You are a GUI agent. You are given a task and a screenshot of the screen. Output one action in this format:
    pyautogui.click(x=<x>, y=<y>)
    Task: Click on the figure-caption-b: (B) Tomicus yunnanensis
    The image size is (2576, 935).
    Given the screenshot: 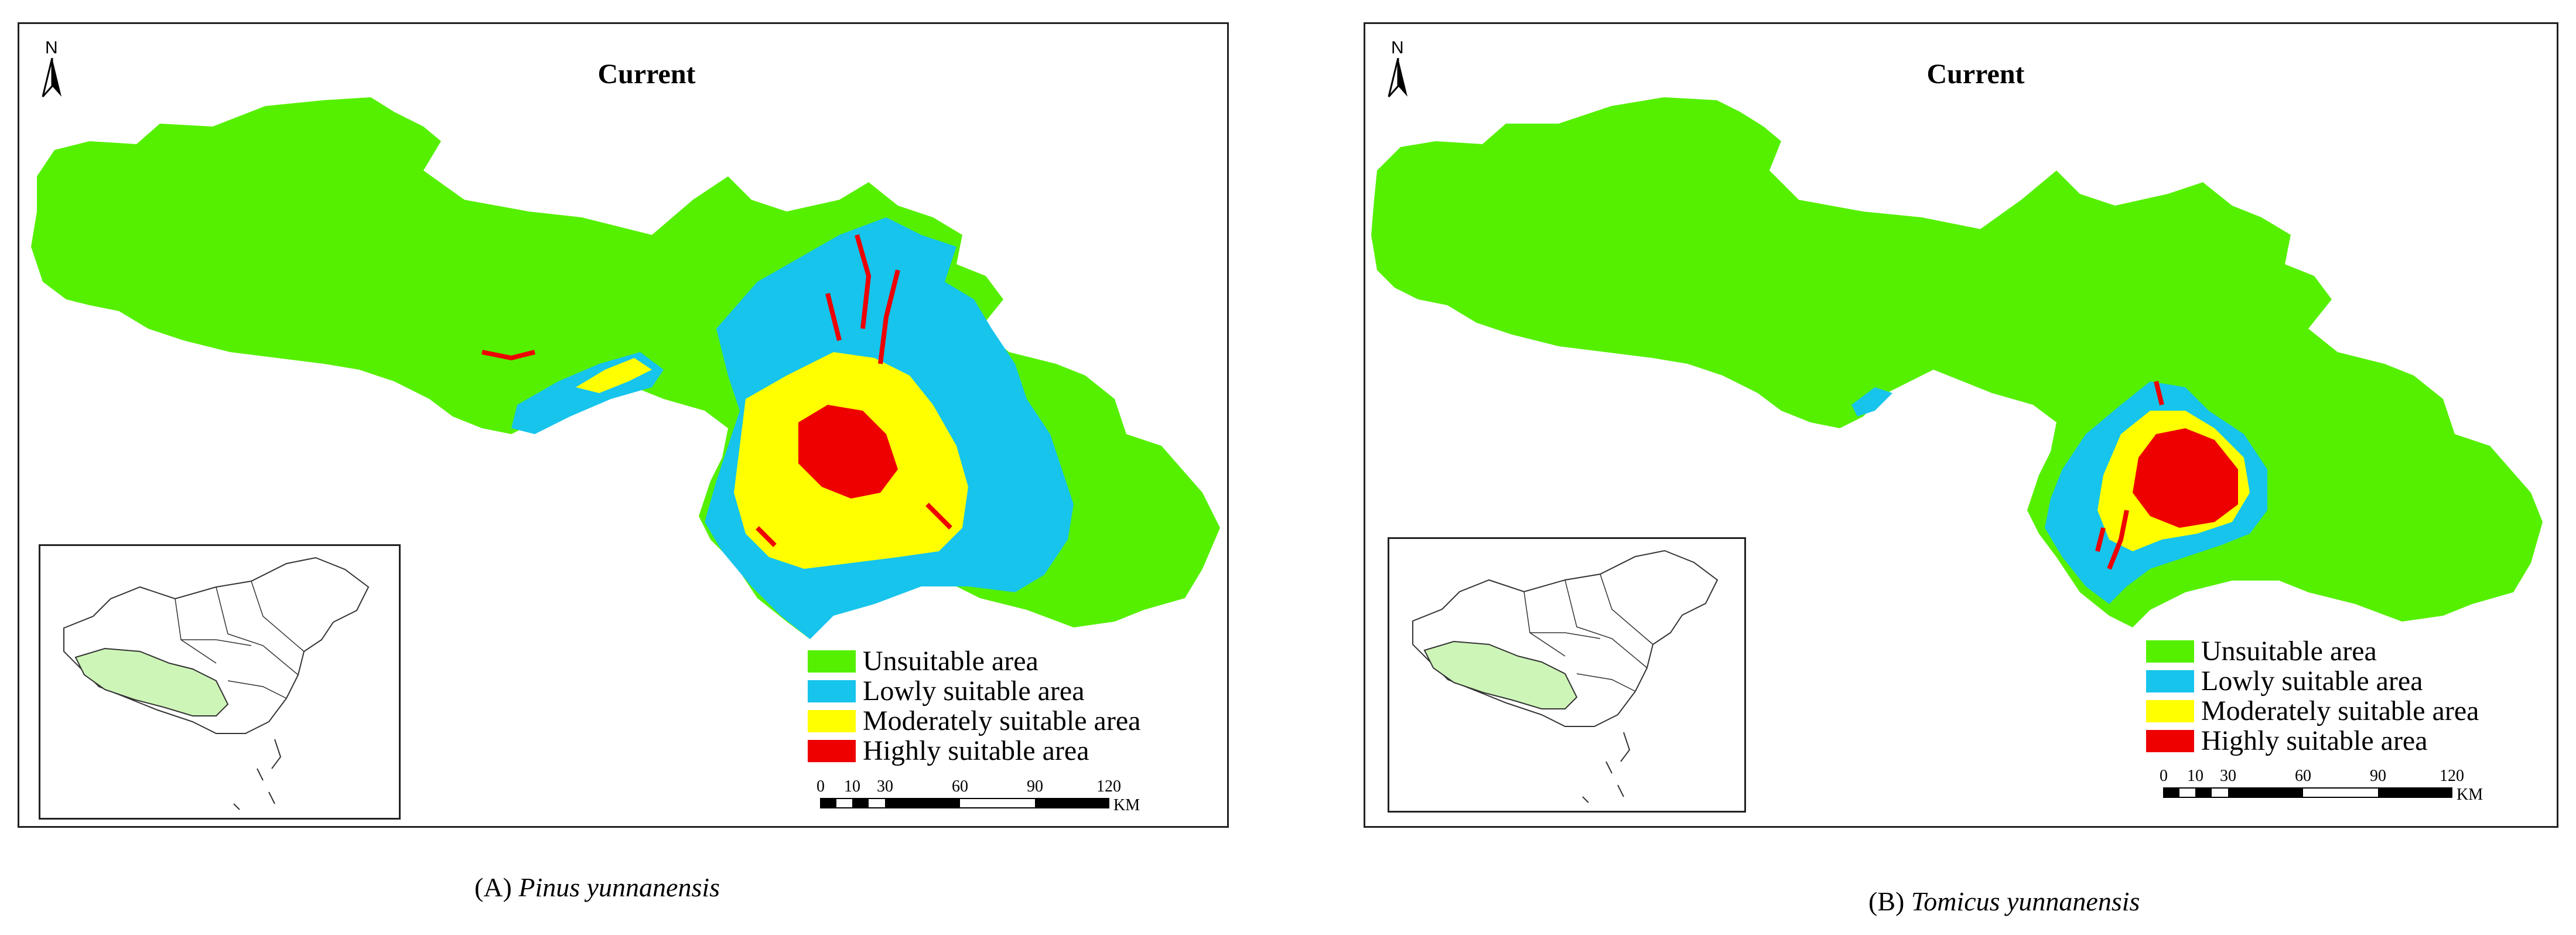 What is the action you would take?
    pyautogui.click(x=2004, y=902)
    